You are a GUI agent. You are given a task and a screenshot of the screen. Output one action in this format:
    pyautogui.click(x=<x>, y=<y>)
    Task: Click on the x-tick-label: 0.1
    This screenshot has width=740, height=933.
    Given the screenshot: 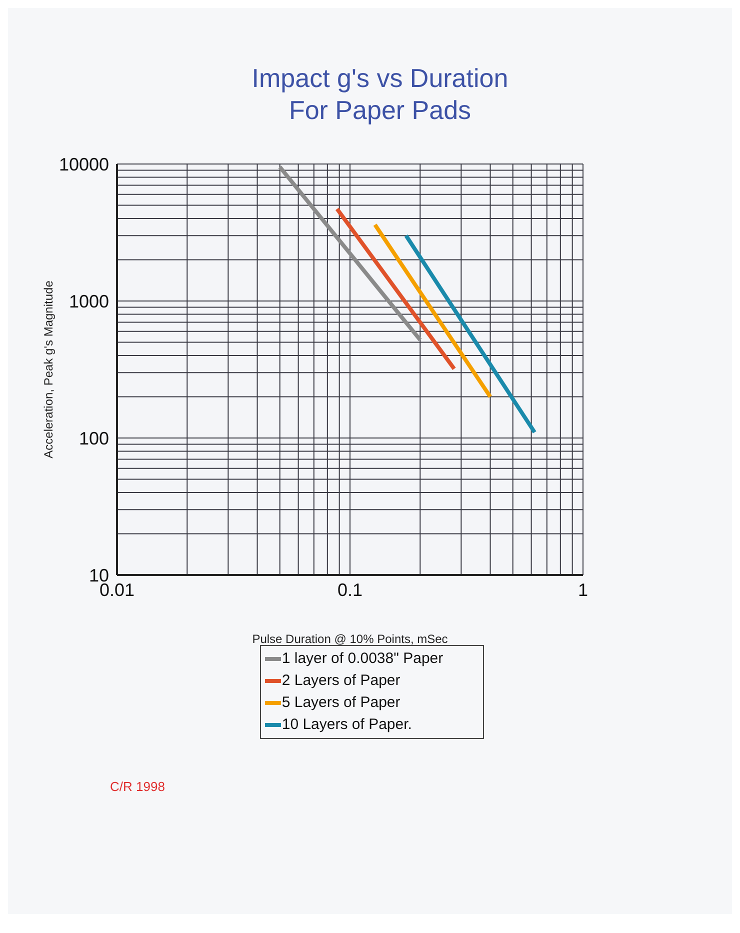 What is the action you would take?
    pyautogui.click(x=350, y=590)
    